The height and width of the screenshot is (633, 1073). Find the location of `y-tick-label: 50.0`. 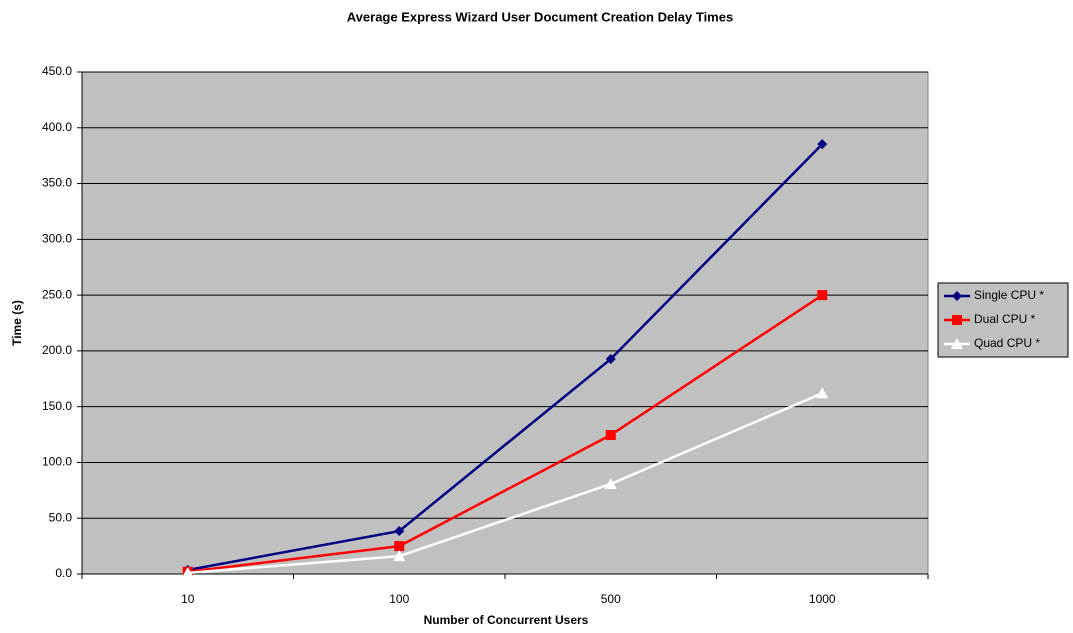

y-tick-label: 50.0 is located at coordinates (61, 517).